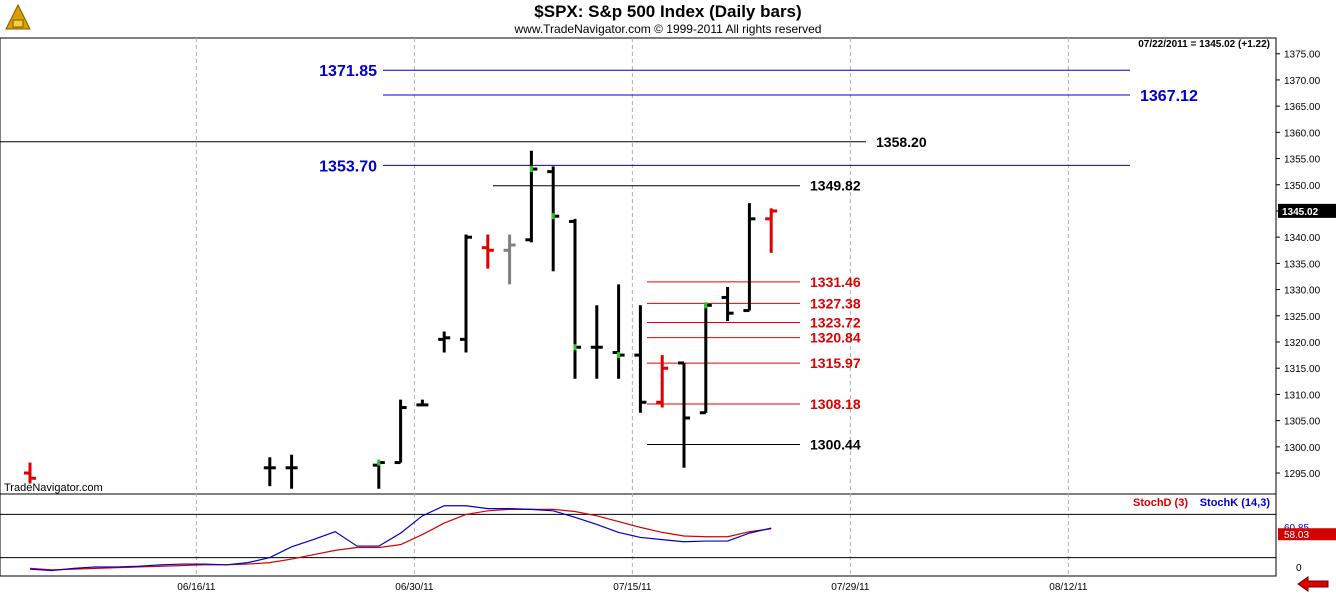  Describe the element at coordinates (901, 142) in the screenshot. I see `price-level-label: 1358.20` at that location.